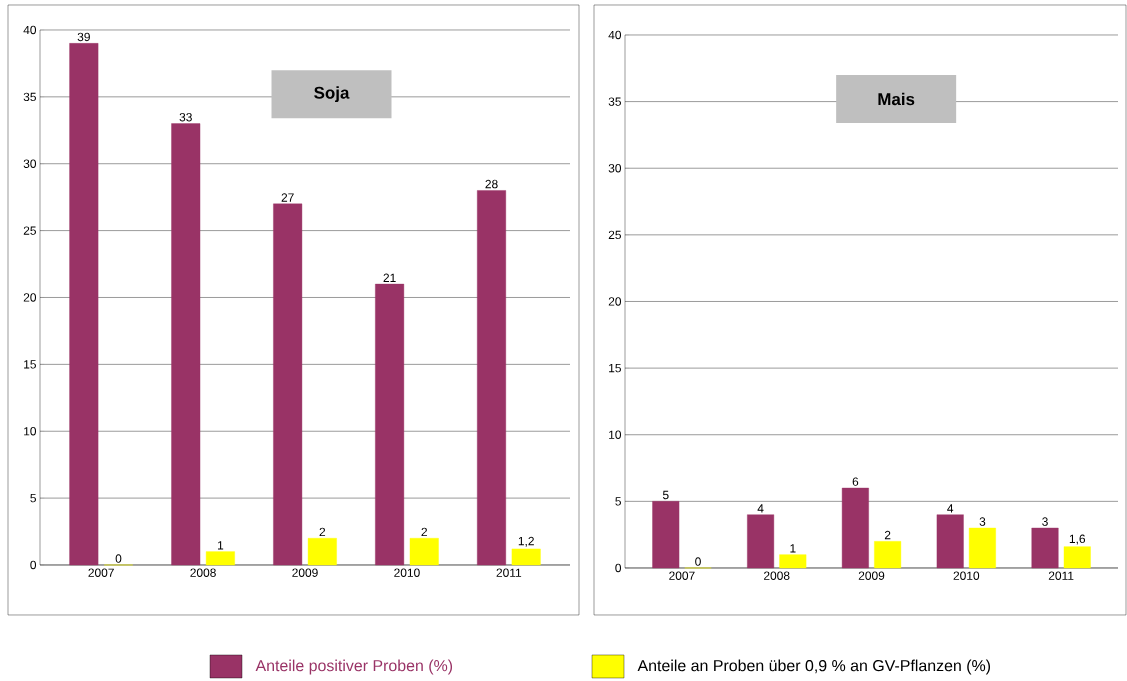 The image size is (1127, 681). Describe the element at coordinates (491, 184) in the screenshot. I see `data-label: 28` at that location.